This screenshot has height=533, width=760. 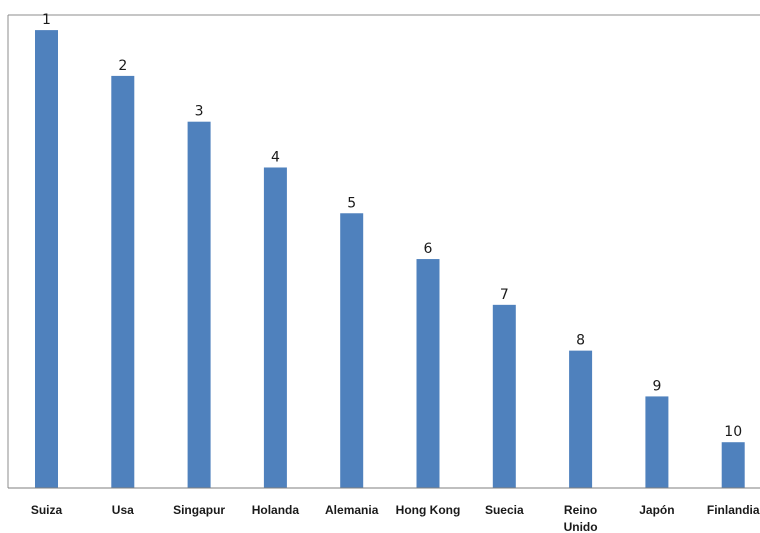 What do you see at coordinates (123, 510) in the screenshot?
I see `category-label: Usa` at bounding box center [123, 510].